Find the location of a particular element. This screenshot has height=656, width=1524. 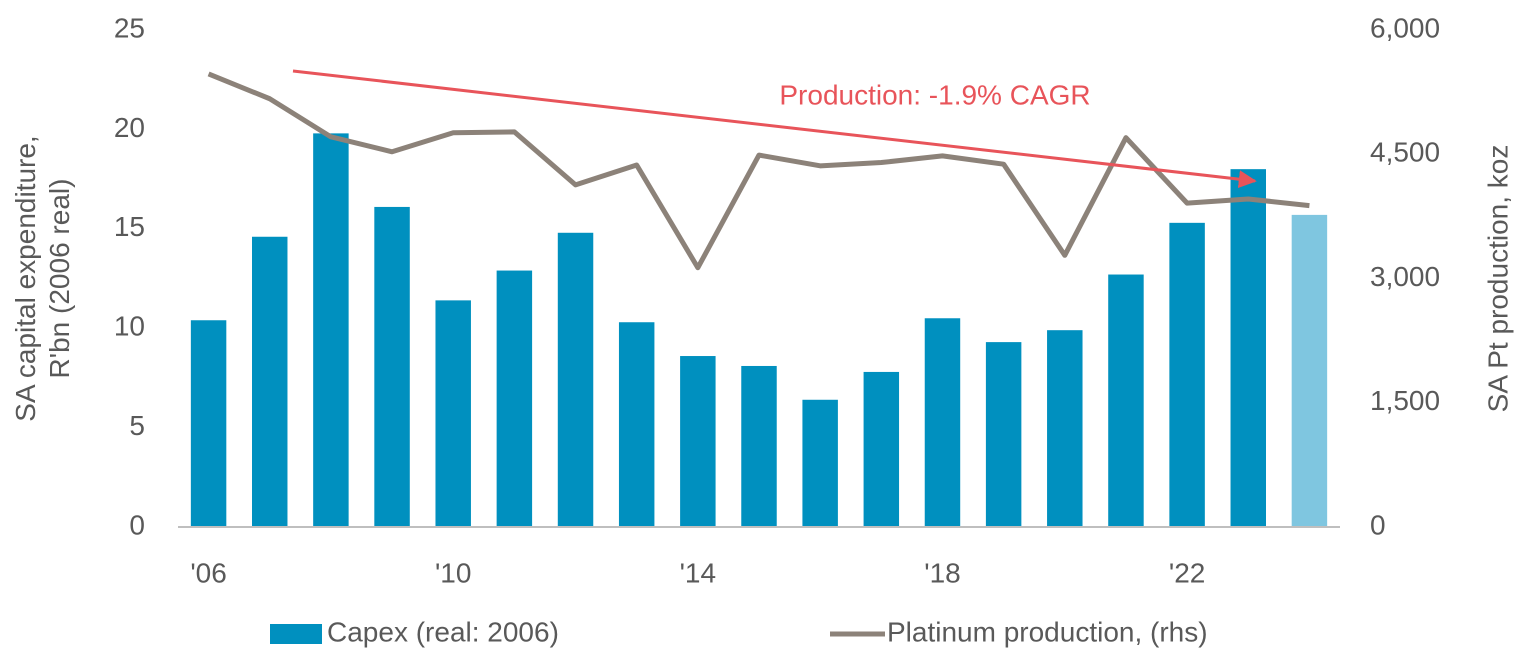

x-tick-label: '18 is located at coordinates (942, 572).